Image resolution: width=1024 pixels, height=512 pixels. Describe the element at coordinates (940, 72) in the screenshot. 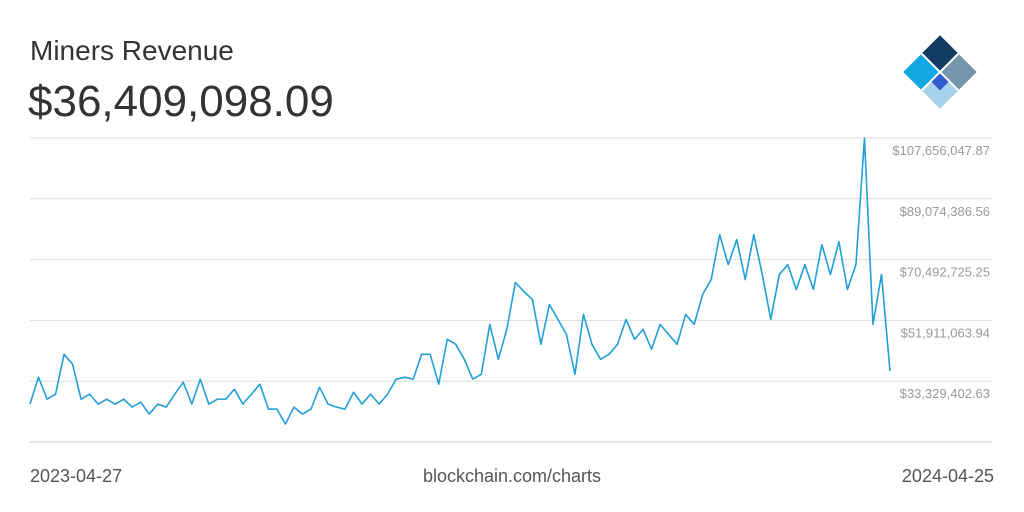

I see `logo` at that location.